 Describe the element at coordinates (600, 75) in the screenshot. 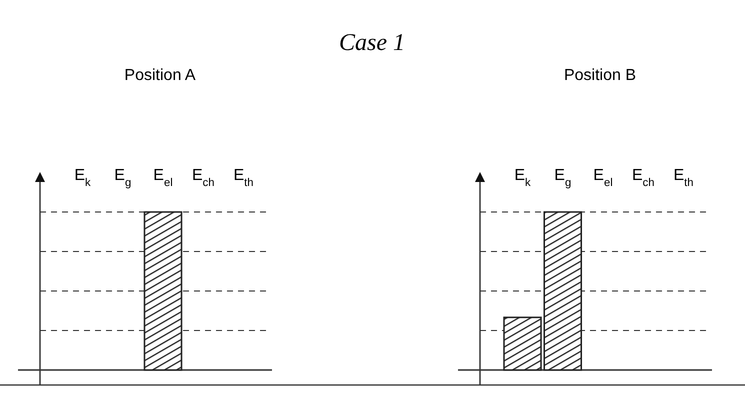

I see `chart-title: Position B` at that location.